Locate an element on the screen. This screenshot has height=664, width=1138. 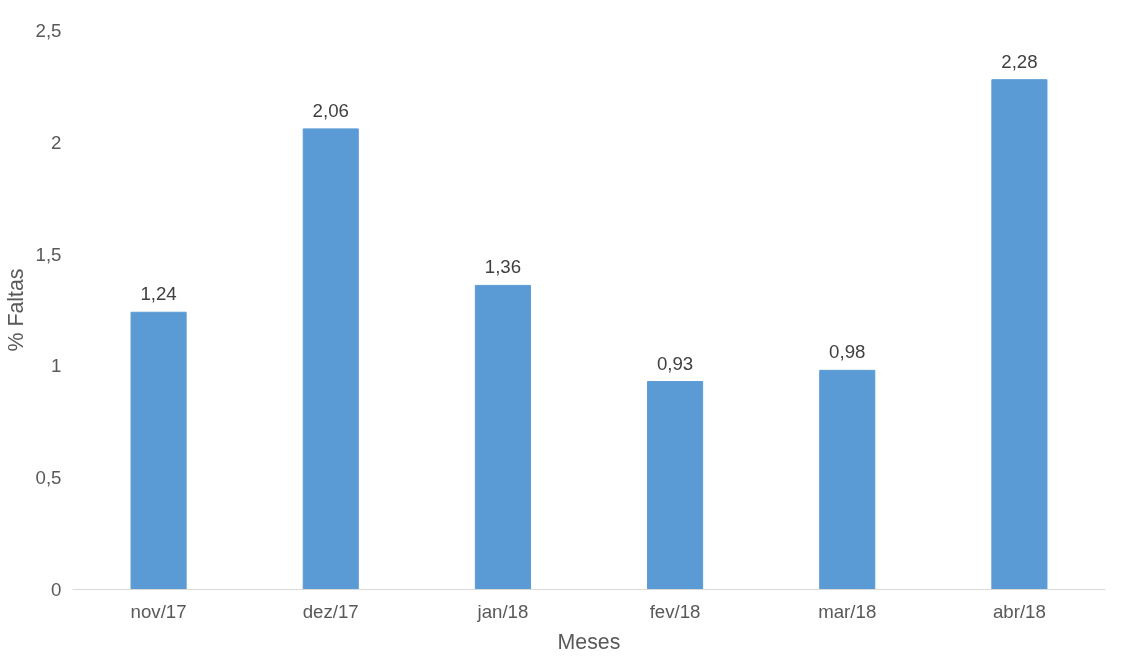
x-tick-label: dez/17 is located at coordinates (330, 611).